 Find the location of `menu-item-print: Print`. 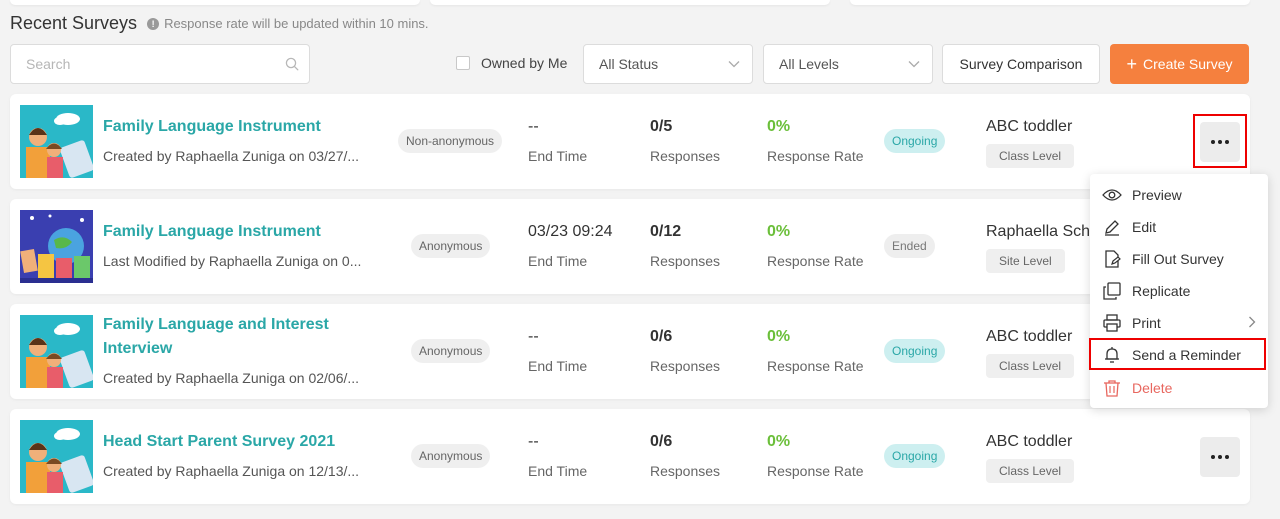

menu-item-print: Print is located at coordinates (1179, 323).